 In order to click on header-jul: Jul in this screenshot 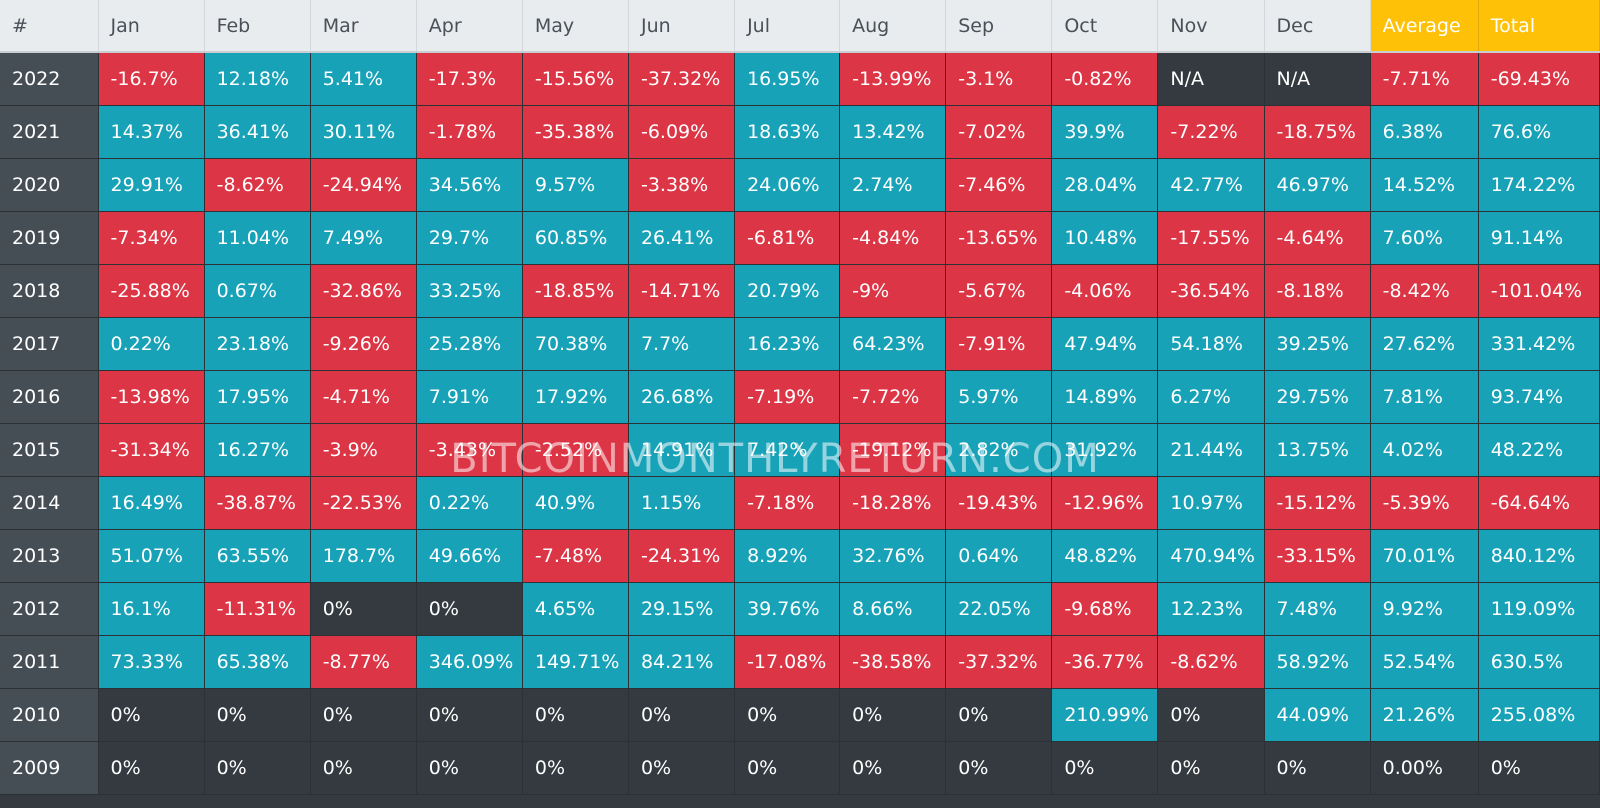, I will do `click(787, 26)`.